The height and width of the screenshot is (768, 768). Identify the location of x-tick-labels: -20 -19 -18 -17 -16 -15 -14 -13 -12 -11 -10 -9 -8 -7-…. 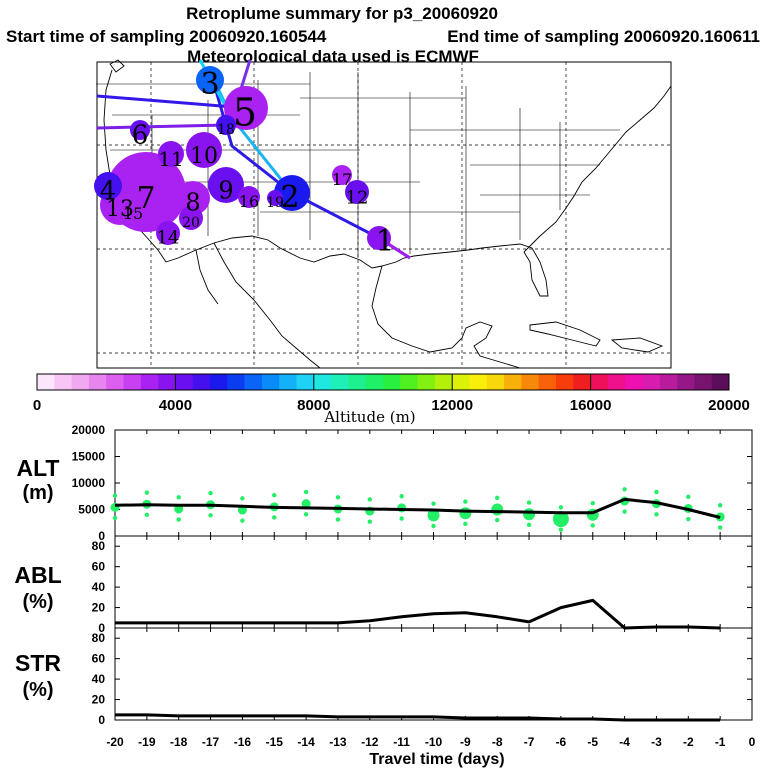
(430, 742).